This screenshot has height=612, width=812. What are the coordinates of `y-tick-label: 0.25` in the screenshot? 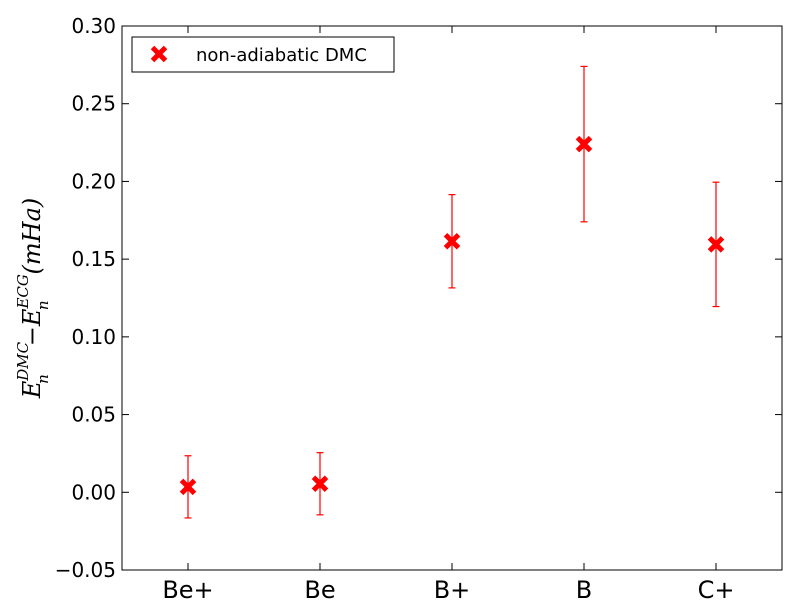 It's located at (93, 104).